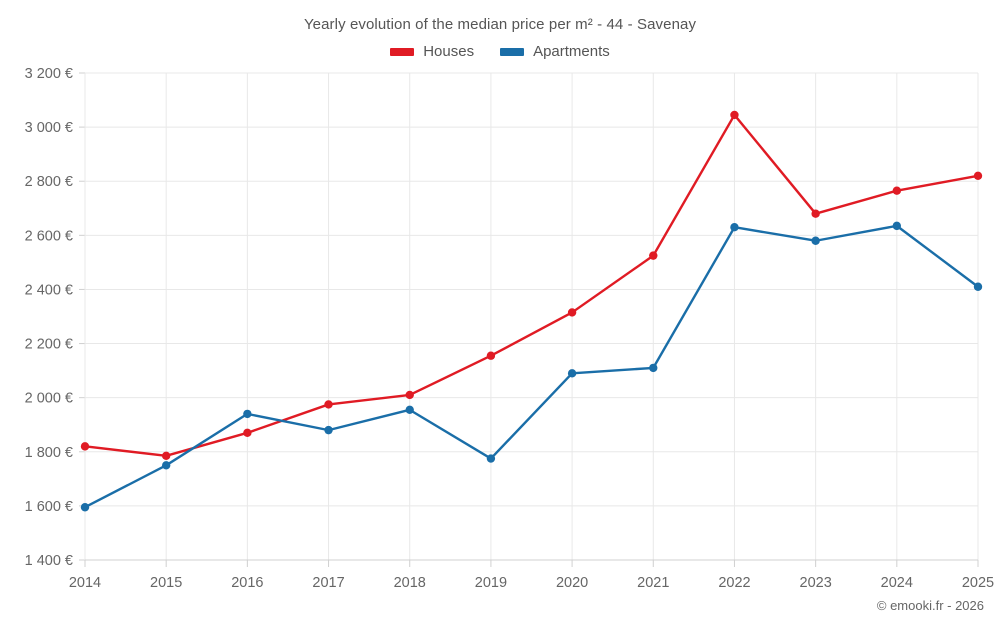  I want to click on x-axis-label: 2025, so click(978, 583).